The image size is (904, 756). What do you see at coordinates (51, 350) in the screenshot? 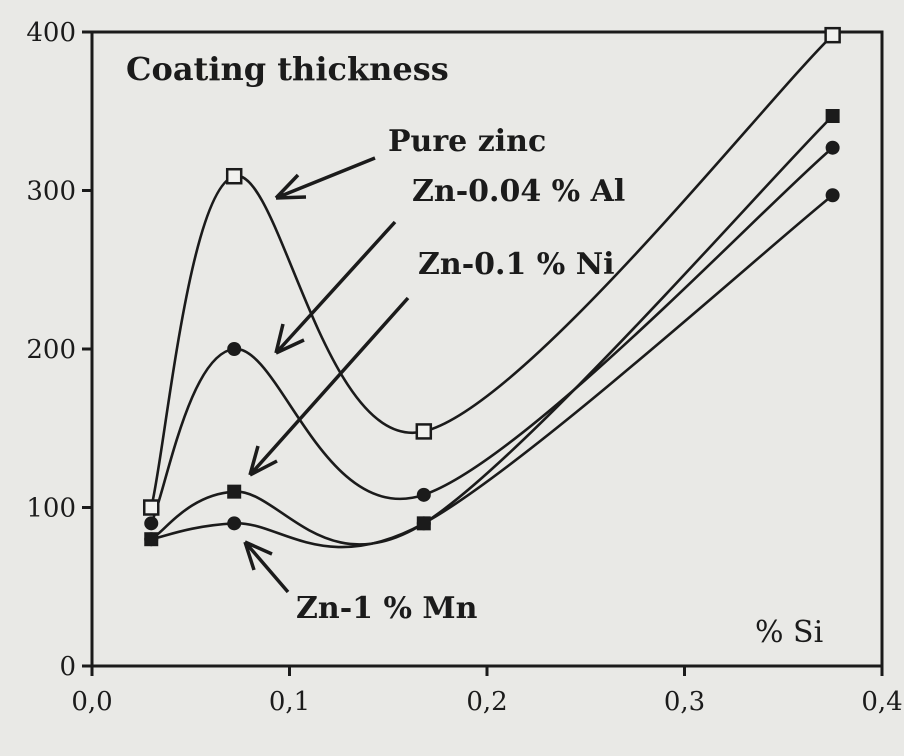
I see `y-tick-label: 200` at bounding box center [51, 350].